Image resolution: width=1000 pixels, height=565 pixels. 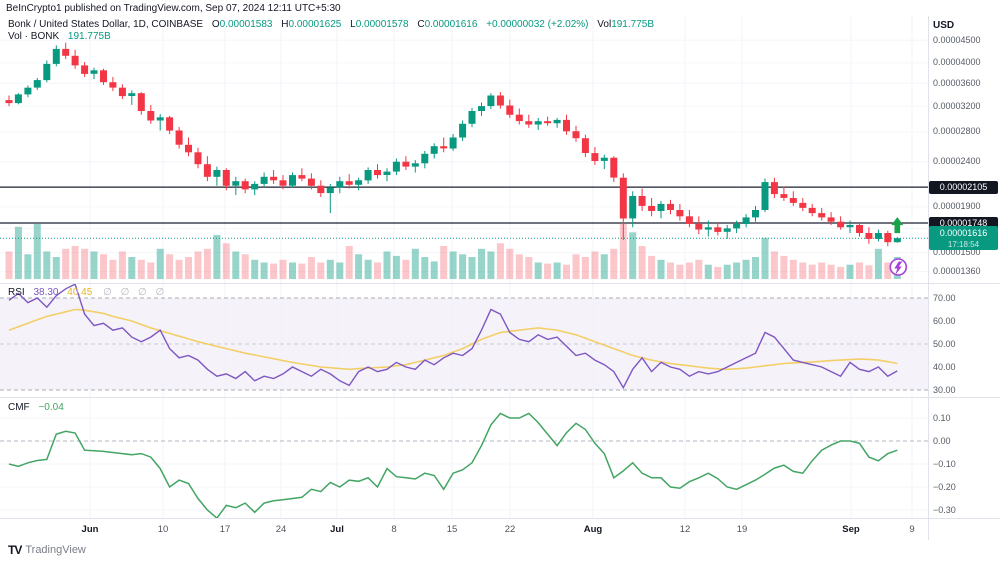 What do you see at coordinates (633, 24) in the screenshot?
I see `volume-value: 191.775B` at bounding box center [633, 24].